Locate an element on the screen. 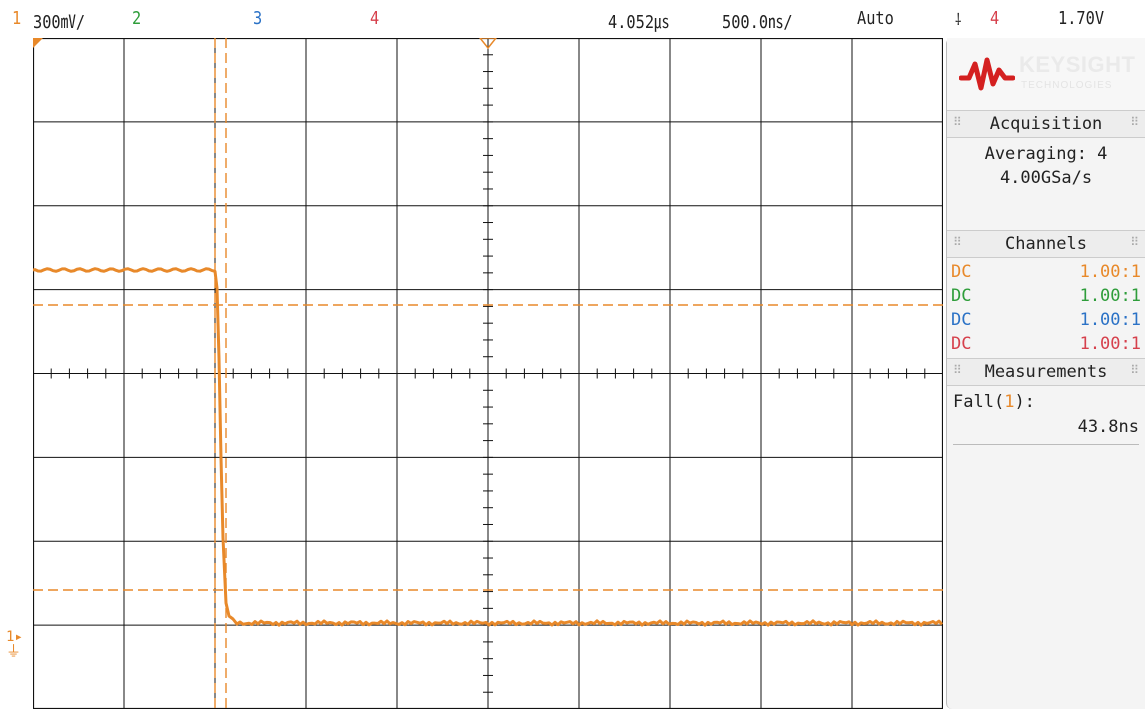  acquisition-body: Averaging: 4 4.00GSa/s is located at coordinates (1046, 184).